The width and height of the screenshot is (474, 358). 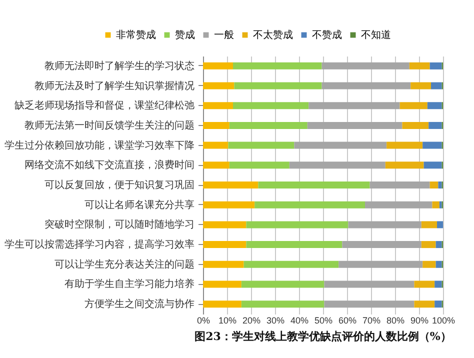 I want to click on y-tick-label: 教师无法第一时间反馈学生关注的问题, so click(x=109, y=125).